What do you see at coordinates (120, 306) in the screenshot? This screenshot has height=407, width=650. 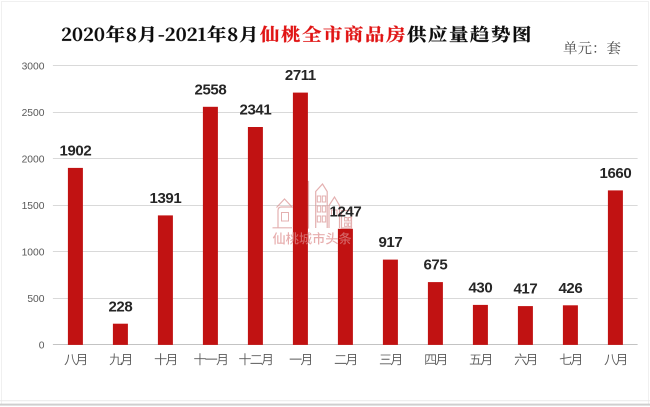 I see `svg-text: 228` at bounding box center [120, 306].